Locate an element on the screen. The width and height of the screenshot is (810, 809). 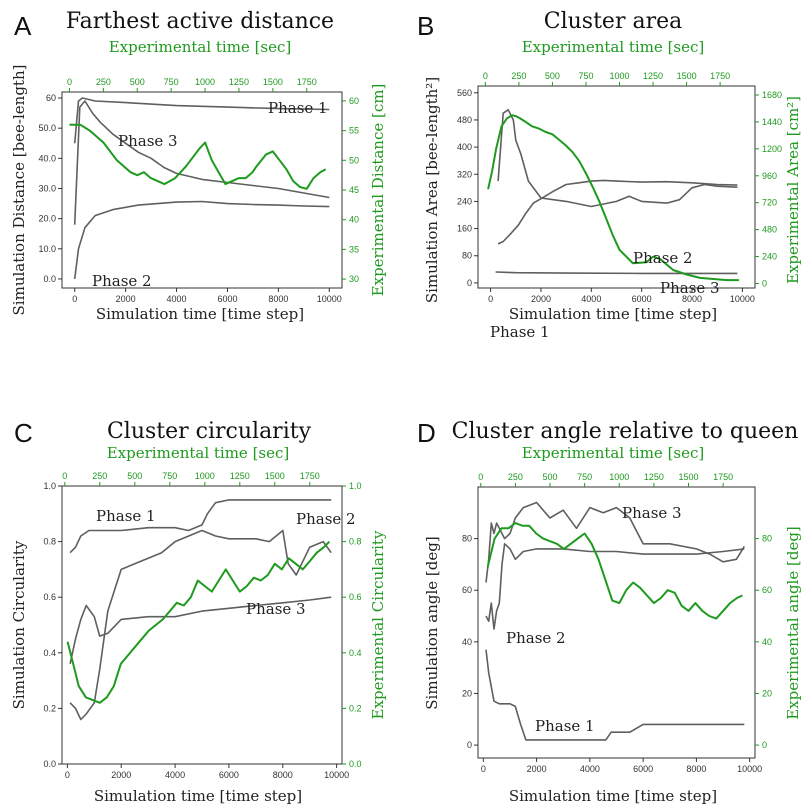
y2-axis-label: Experimental Distance [cm] is located at coordinates (378, 190).